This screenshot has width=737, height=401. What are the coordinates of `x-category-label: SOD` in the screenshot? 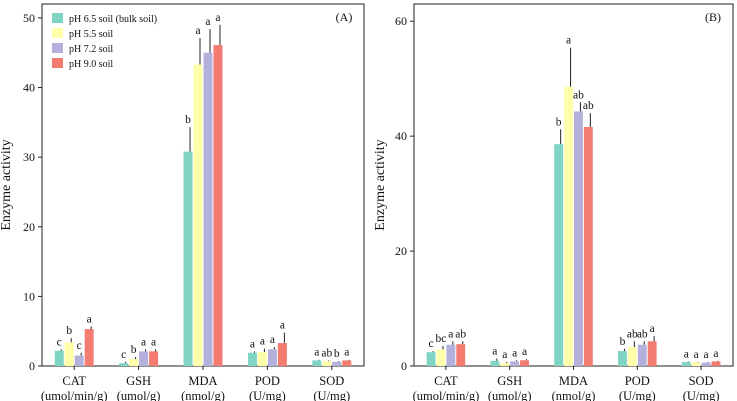 It's located at (331, 381).